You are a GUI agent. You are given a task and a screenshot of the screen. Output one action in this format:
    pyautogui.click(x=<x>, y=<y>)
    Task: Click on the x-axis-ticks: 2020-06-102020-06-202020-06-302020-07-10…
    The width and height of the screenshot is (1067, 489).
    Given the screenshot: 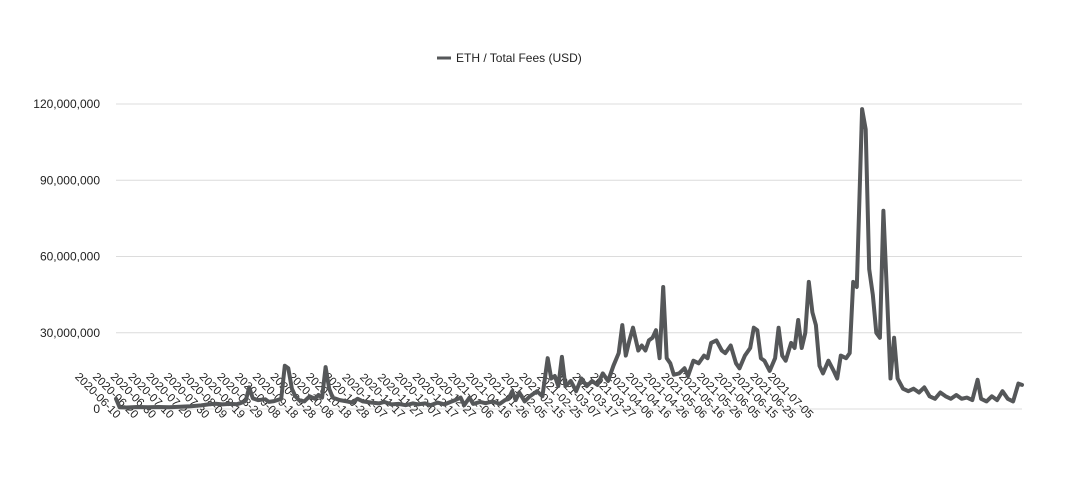 What is the action you would take?
    pyautogui.click(x=443, y=396)
    